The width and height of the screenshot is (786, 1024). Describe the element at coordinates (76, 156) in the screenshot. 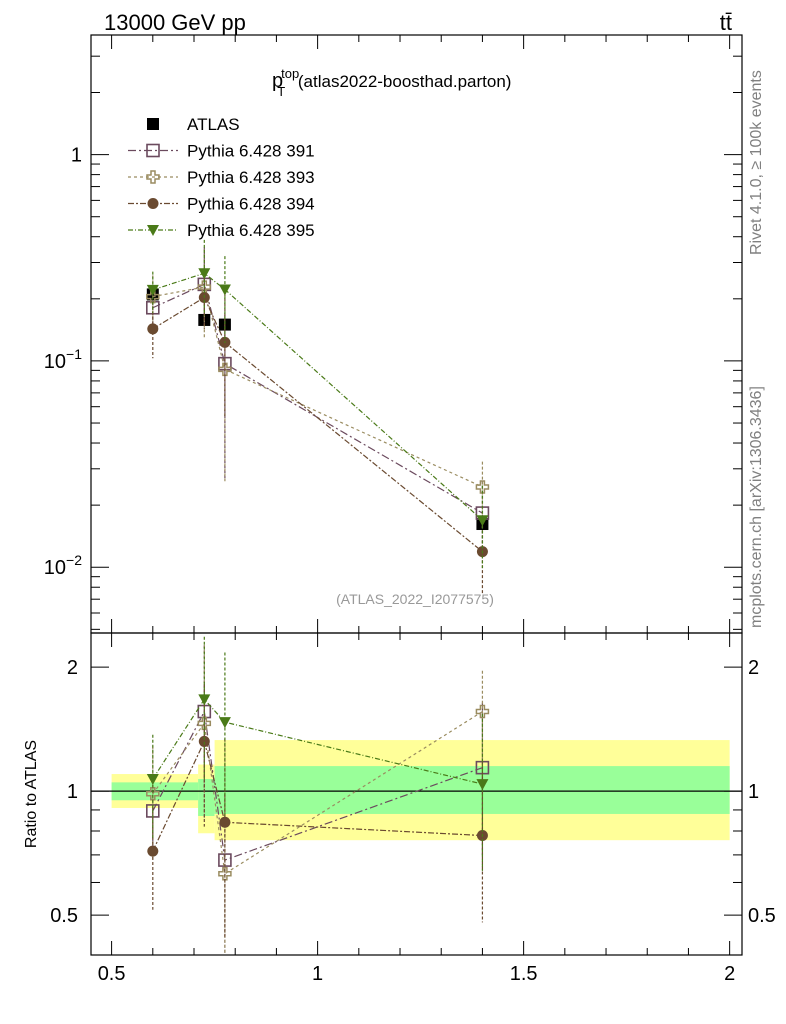

I see `main-ytick-label: 1` at that location.